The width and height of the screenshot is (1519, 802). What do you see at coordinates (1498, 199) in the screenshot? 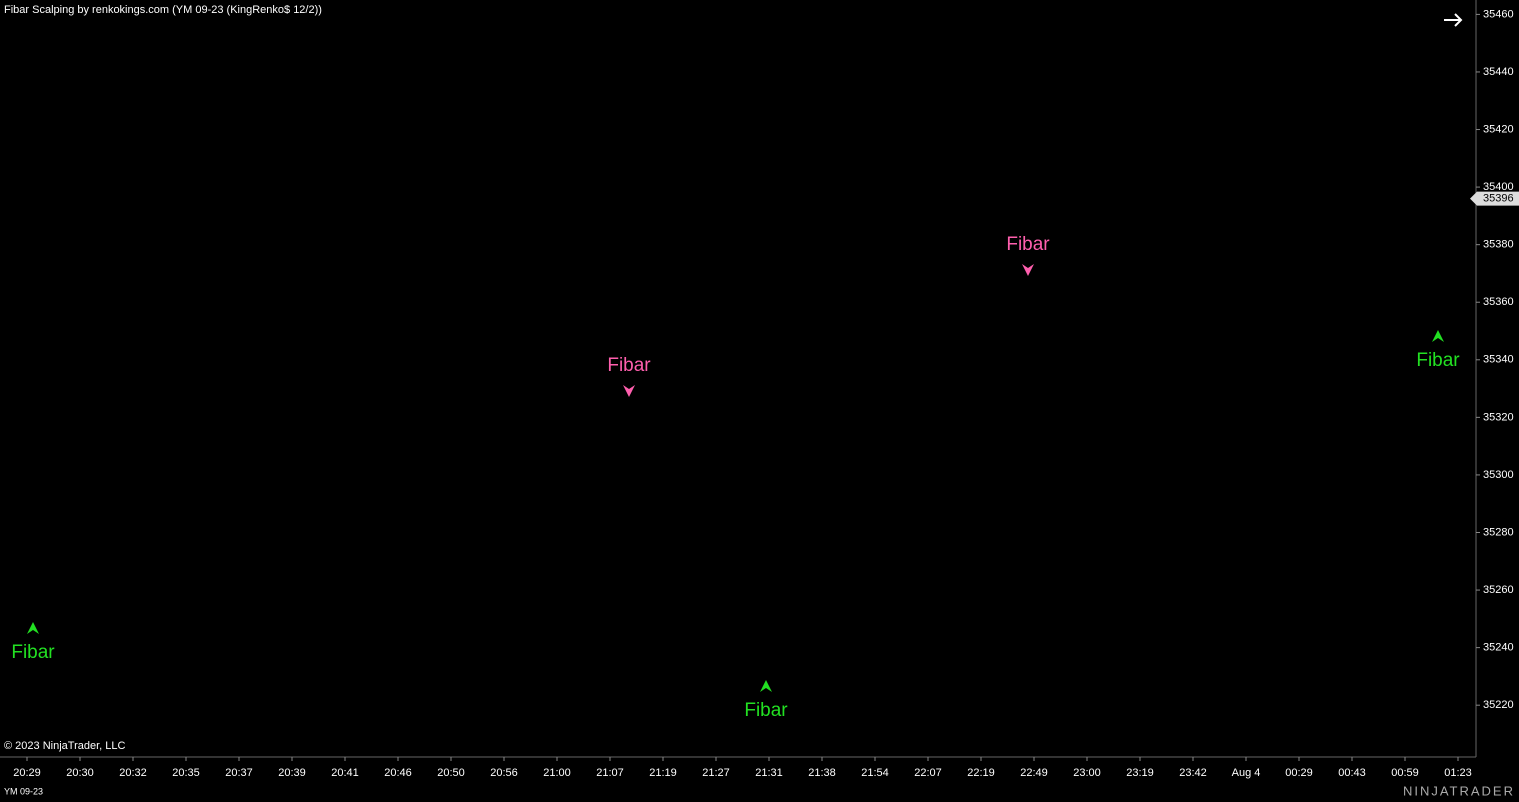
I see `last-price-label: 35396` at bounding box center [1498, 199].